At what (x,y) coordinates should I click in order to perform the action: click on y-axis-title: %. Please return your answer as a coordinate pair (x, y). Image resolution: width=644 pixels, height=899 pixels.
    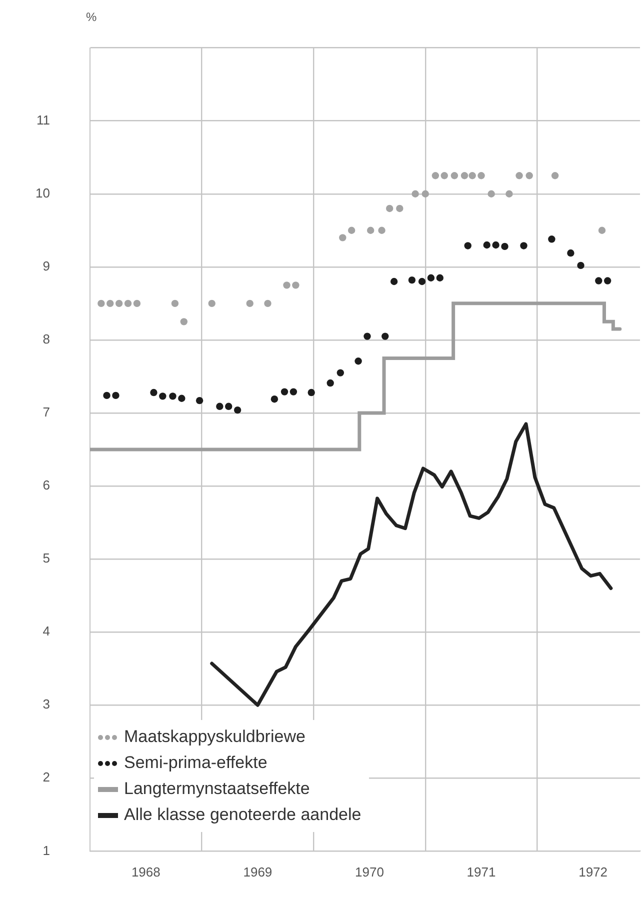
    Looking at the image, I should click on (91, 17).